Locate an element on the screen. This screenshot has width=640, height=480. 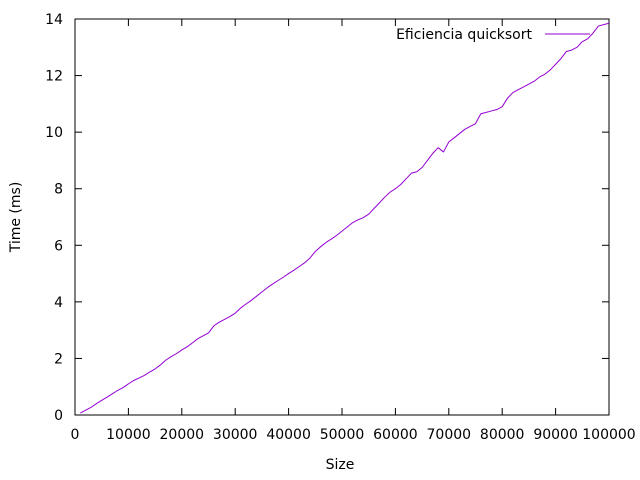
legend: Eficiencia quicksort is located at coordinates (493, 35).